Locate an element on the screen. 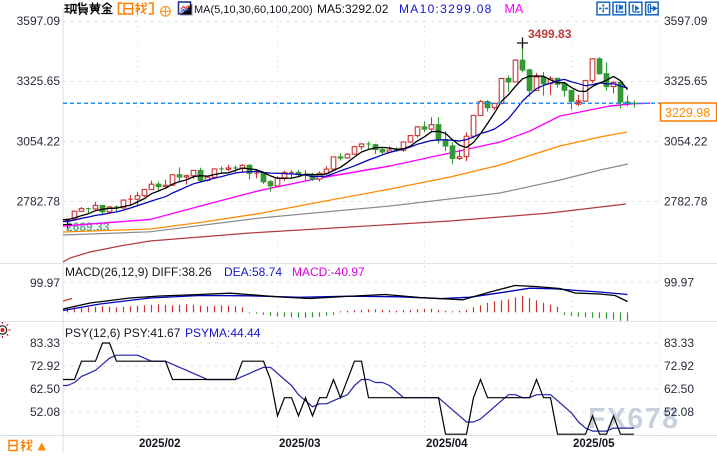 The height and width of the screenshot is (458, 717). svg-text: MA(5,10,30,60,100,200) is located at coordinates (253, 10).